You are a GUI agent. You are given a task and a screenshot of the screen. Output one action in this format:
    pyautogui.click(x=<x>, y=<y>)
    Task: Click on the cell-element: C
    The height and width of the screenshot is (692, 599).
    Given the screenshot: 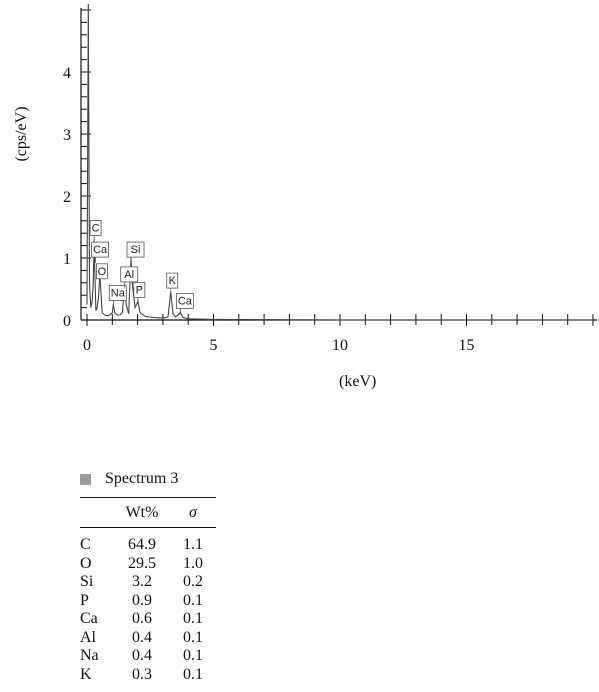 What is the action you would take?
    pyautogui.click(x=85, y=544)
    